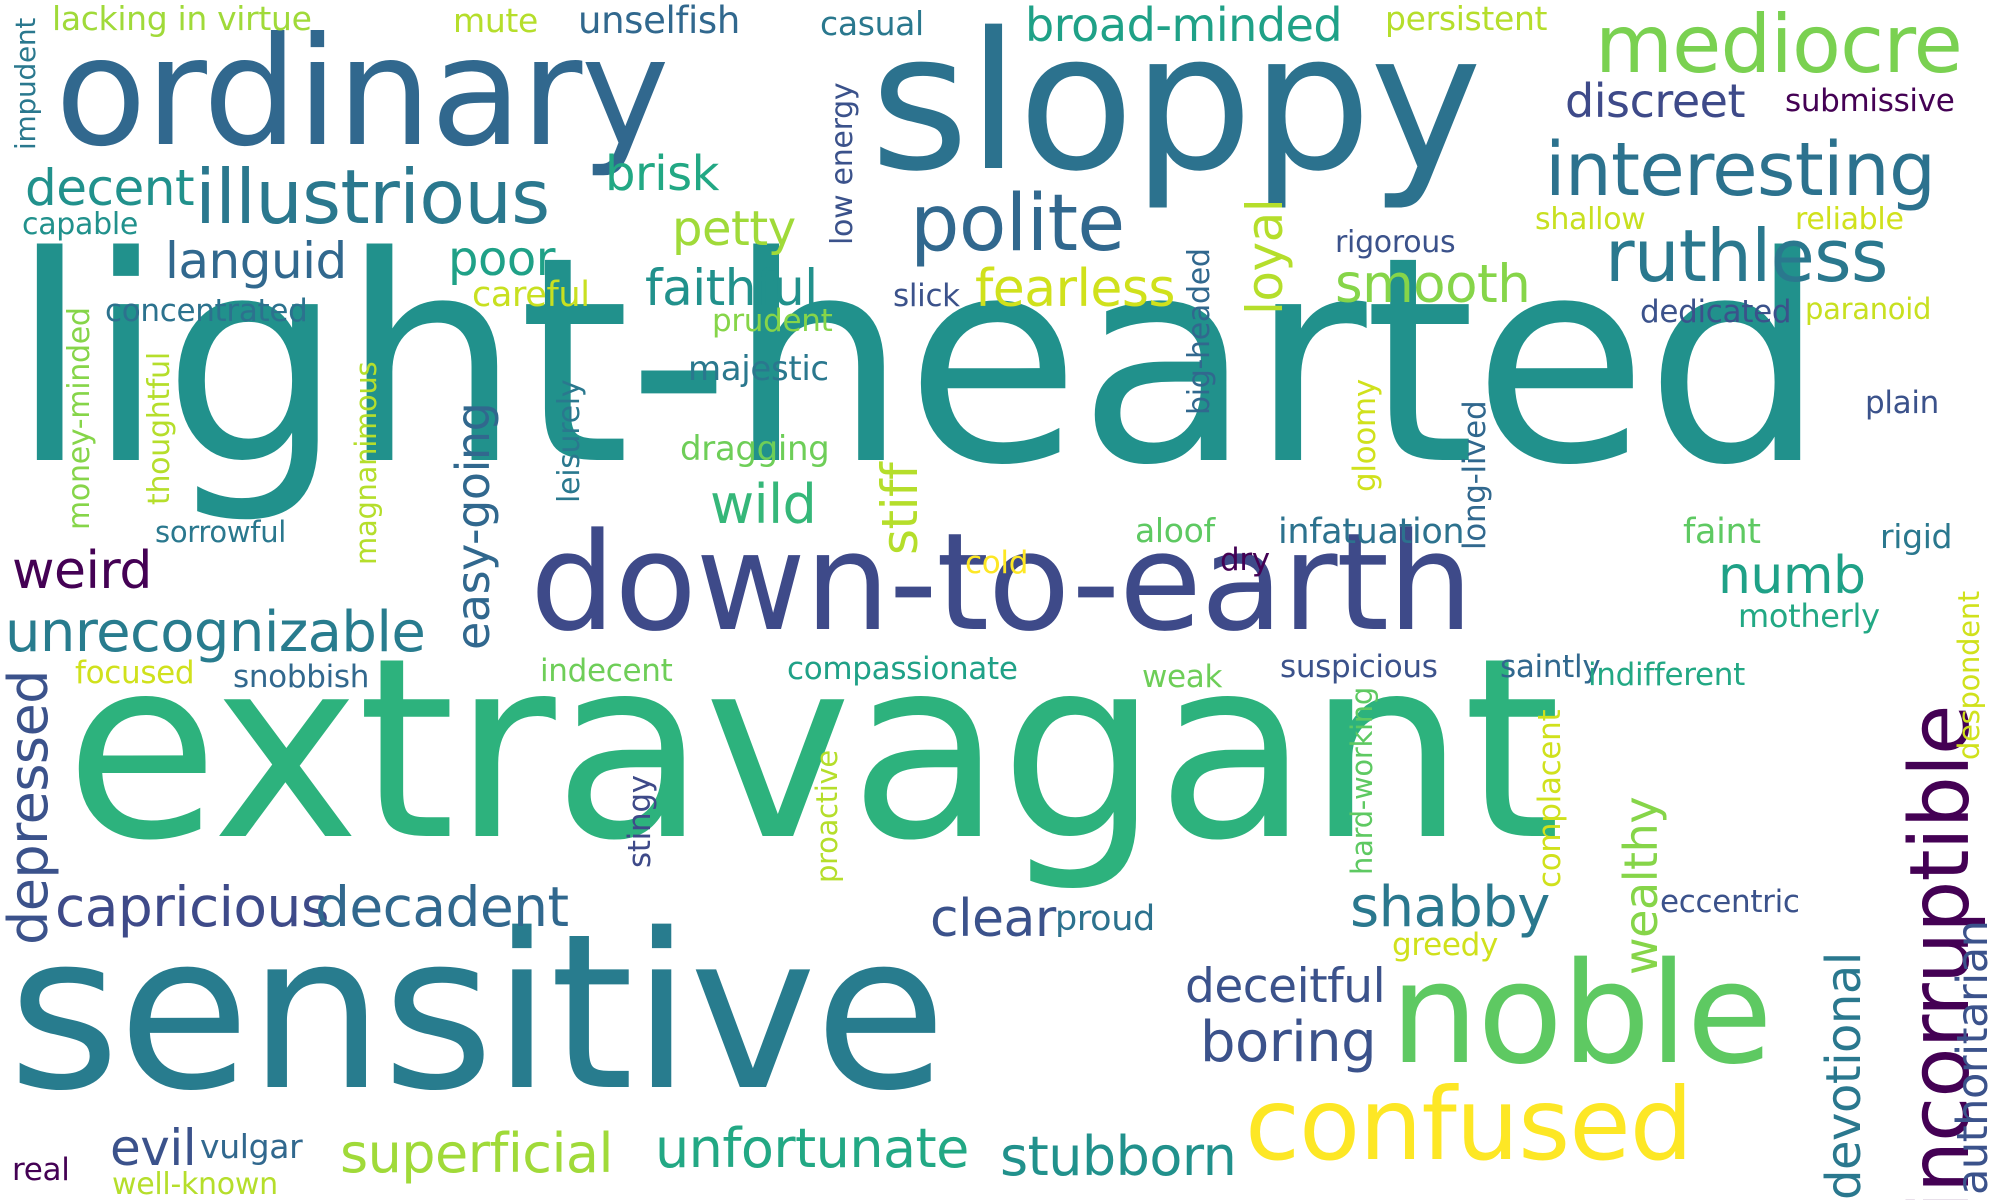 This screenshot has width=2000, height=1200. Describe the element at coordinates (1722, 532) in the screenshot. I see `word-faint: faint` at that location.